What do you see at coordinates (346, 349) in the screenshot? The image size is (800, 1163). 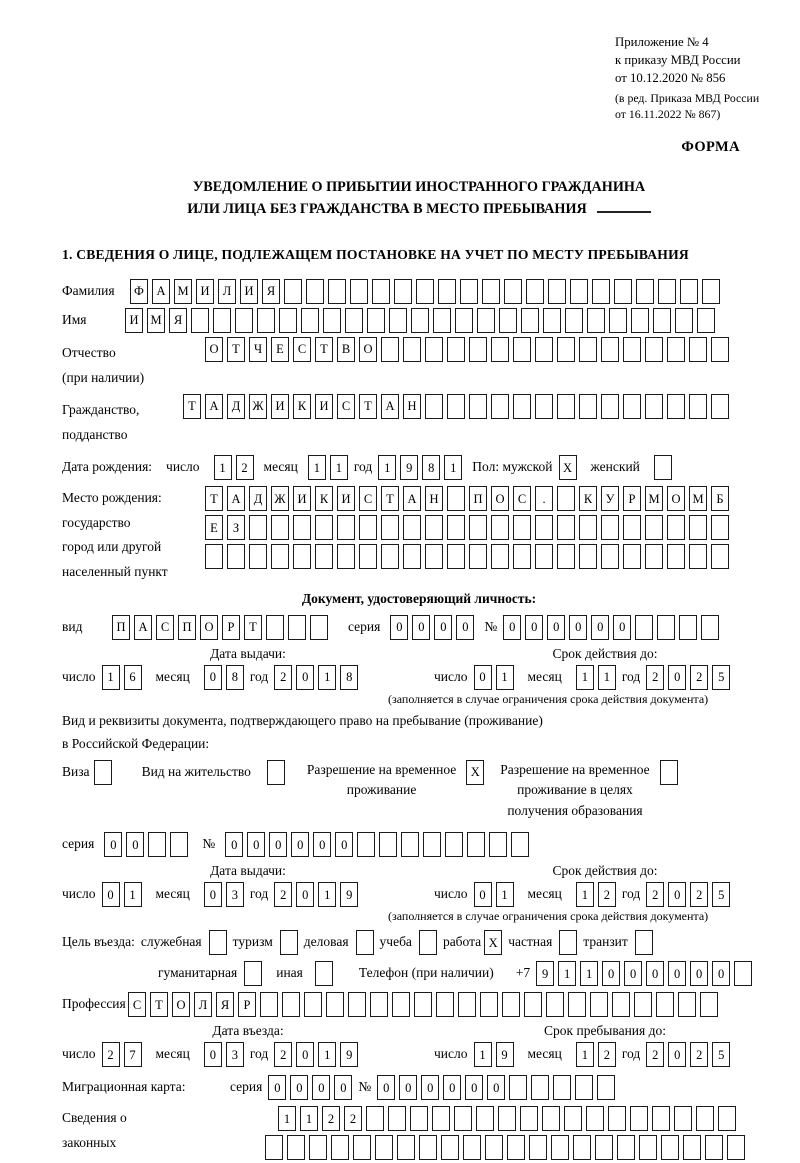 I see `char-cell: В` at bounding box center [346, 349].